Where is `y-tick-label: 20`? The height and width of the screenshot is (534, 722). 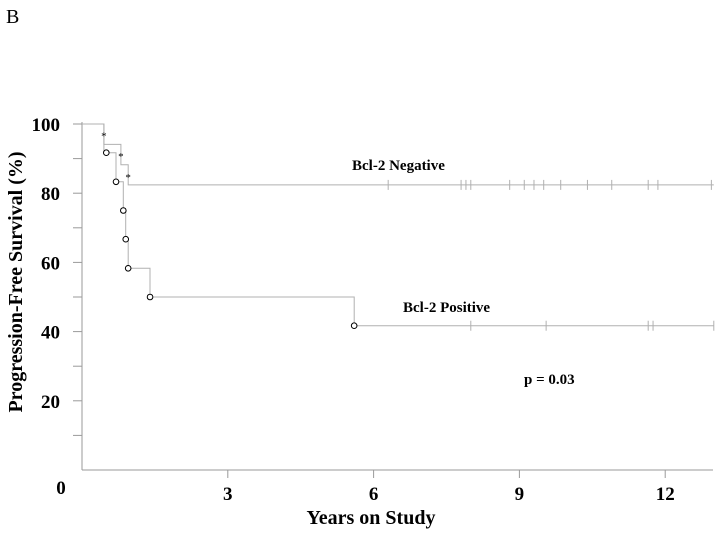 y-tick-label: 20 is located at coordinates (50, 402).